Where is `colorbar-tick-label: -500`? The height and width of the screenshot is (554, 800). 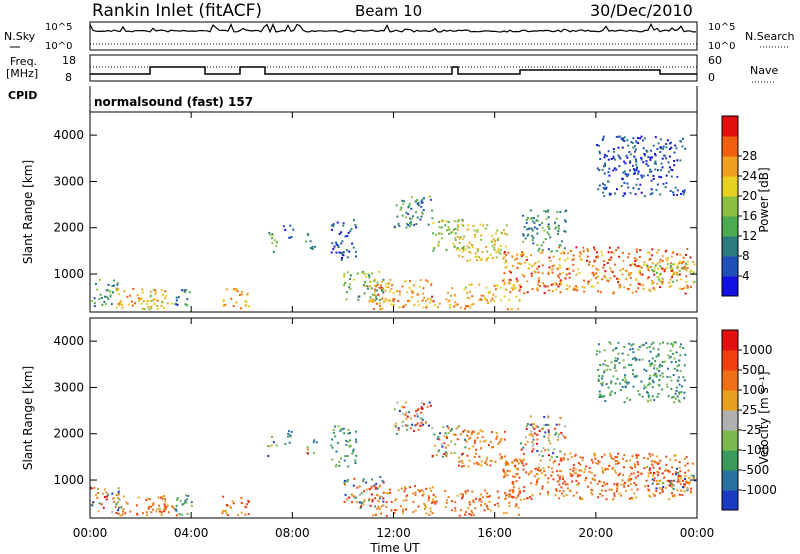
colorbar-tick-label: -500 is located at coordinates (755, 470).